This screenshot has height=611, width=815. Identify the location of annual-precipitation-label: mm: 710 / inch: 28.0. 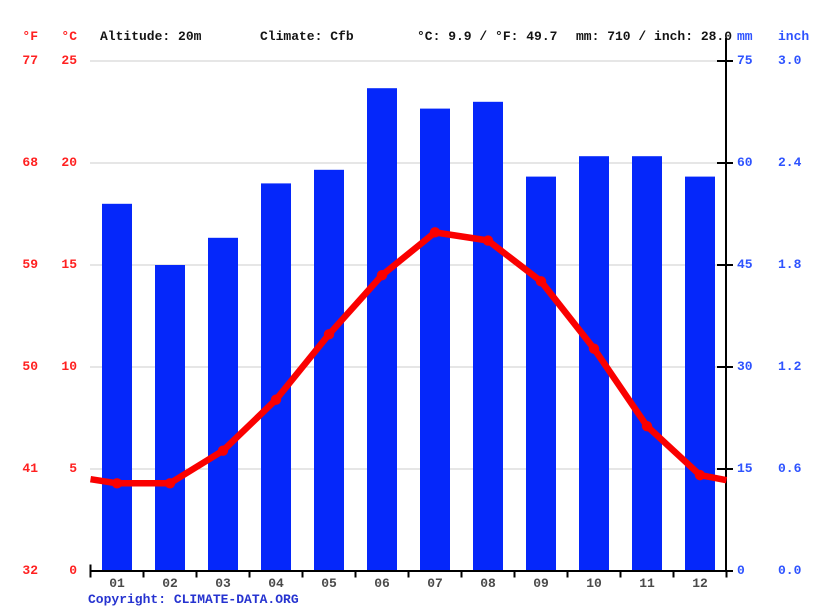
(654, 36).